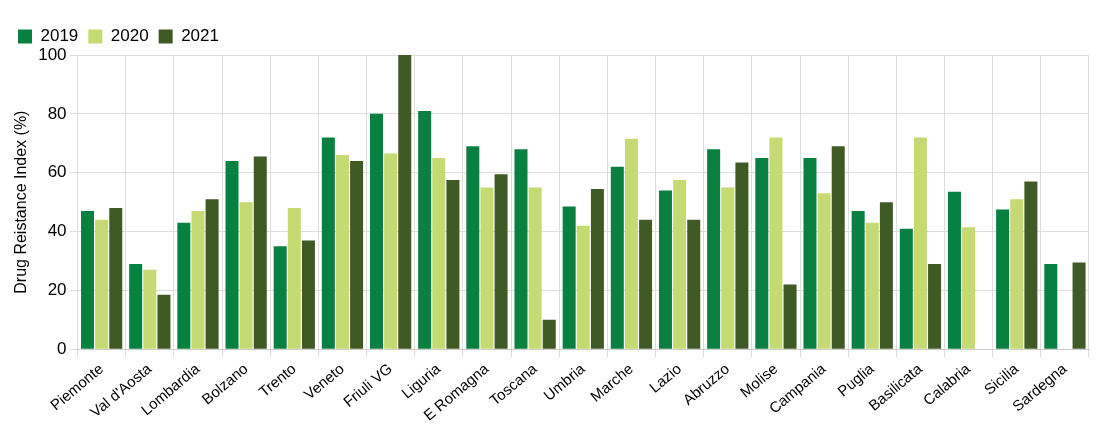 This screenshot has width=1103, height=436. I want to click on legend-label: 2020, so click(129, 36).